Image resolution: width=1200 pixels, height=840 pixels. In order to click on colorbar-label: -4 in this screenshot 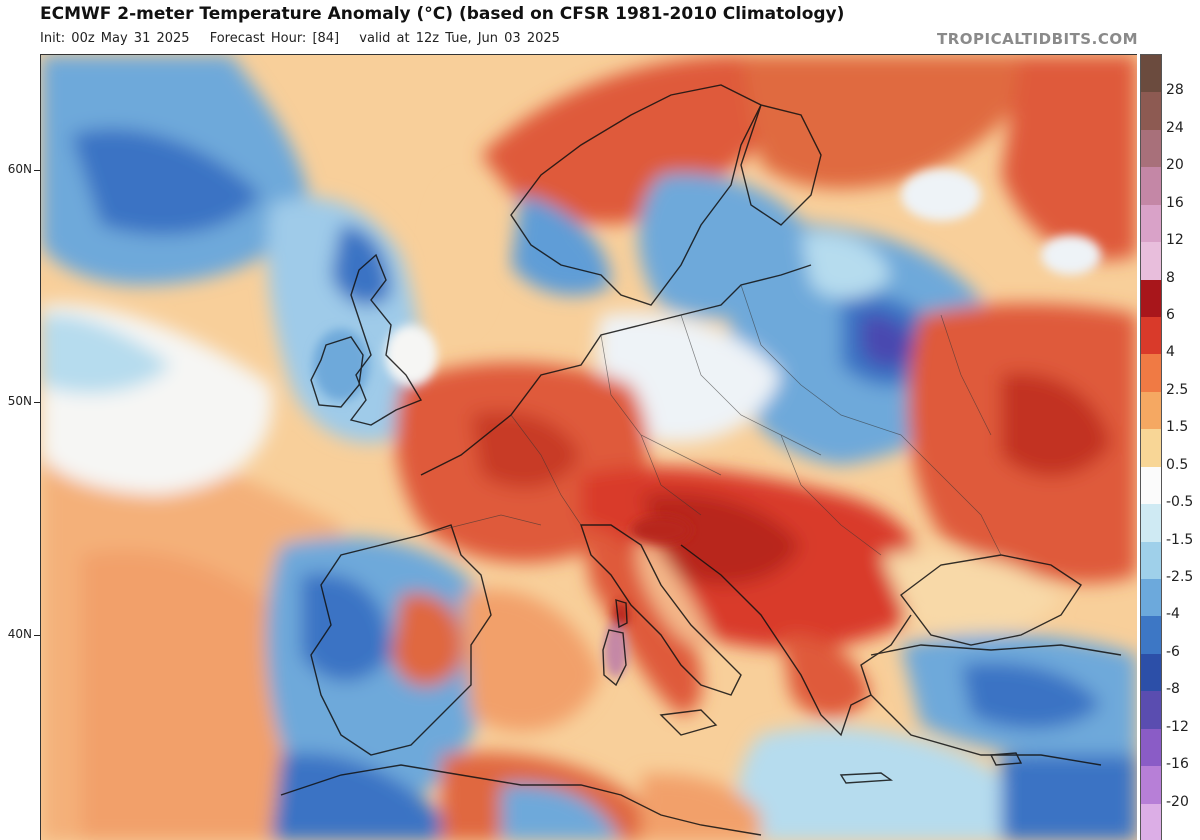, I will do `click(1173, 614)`.